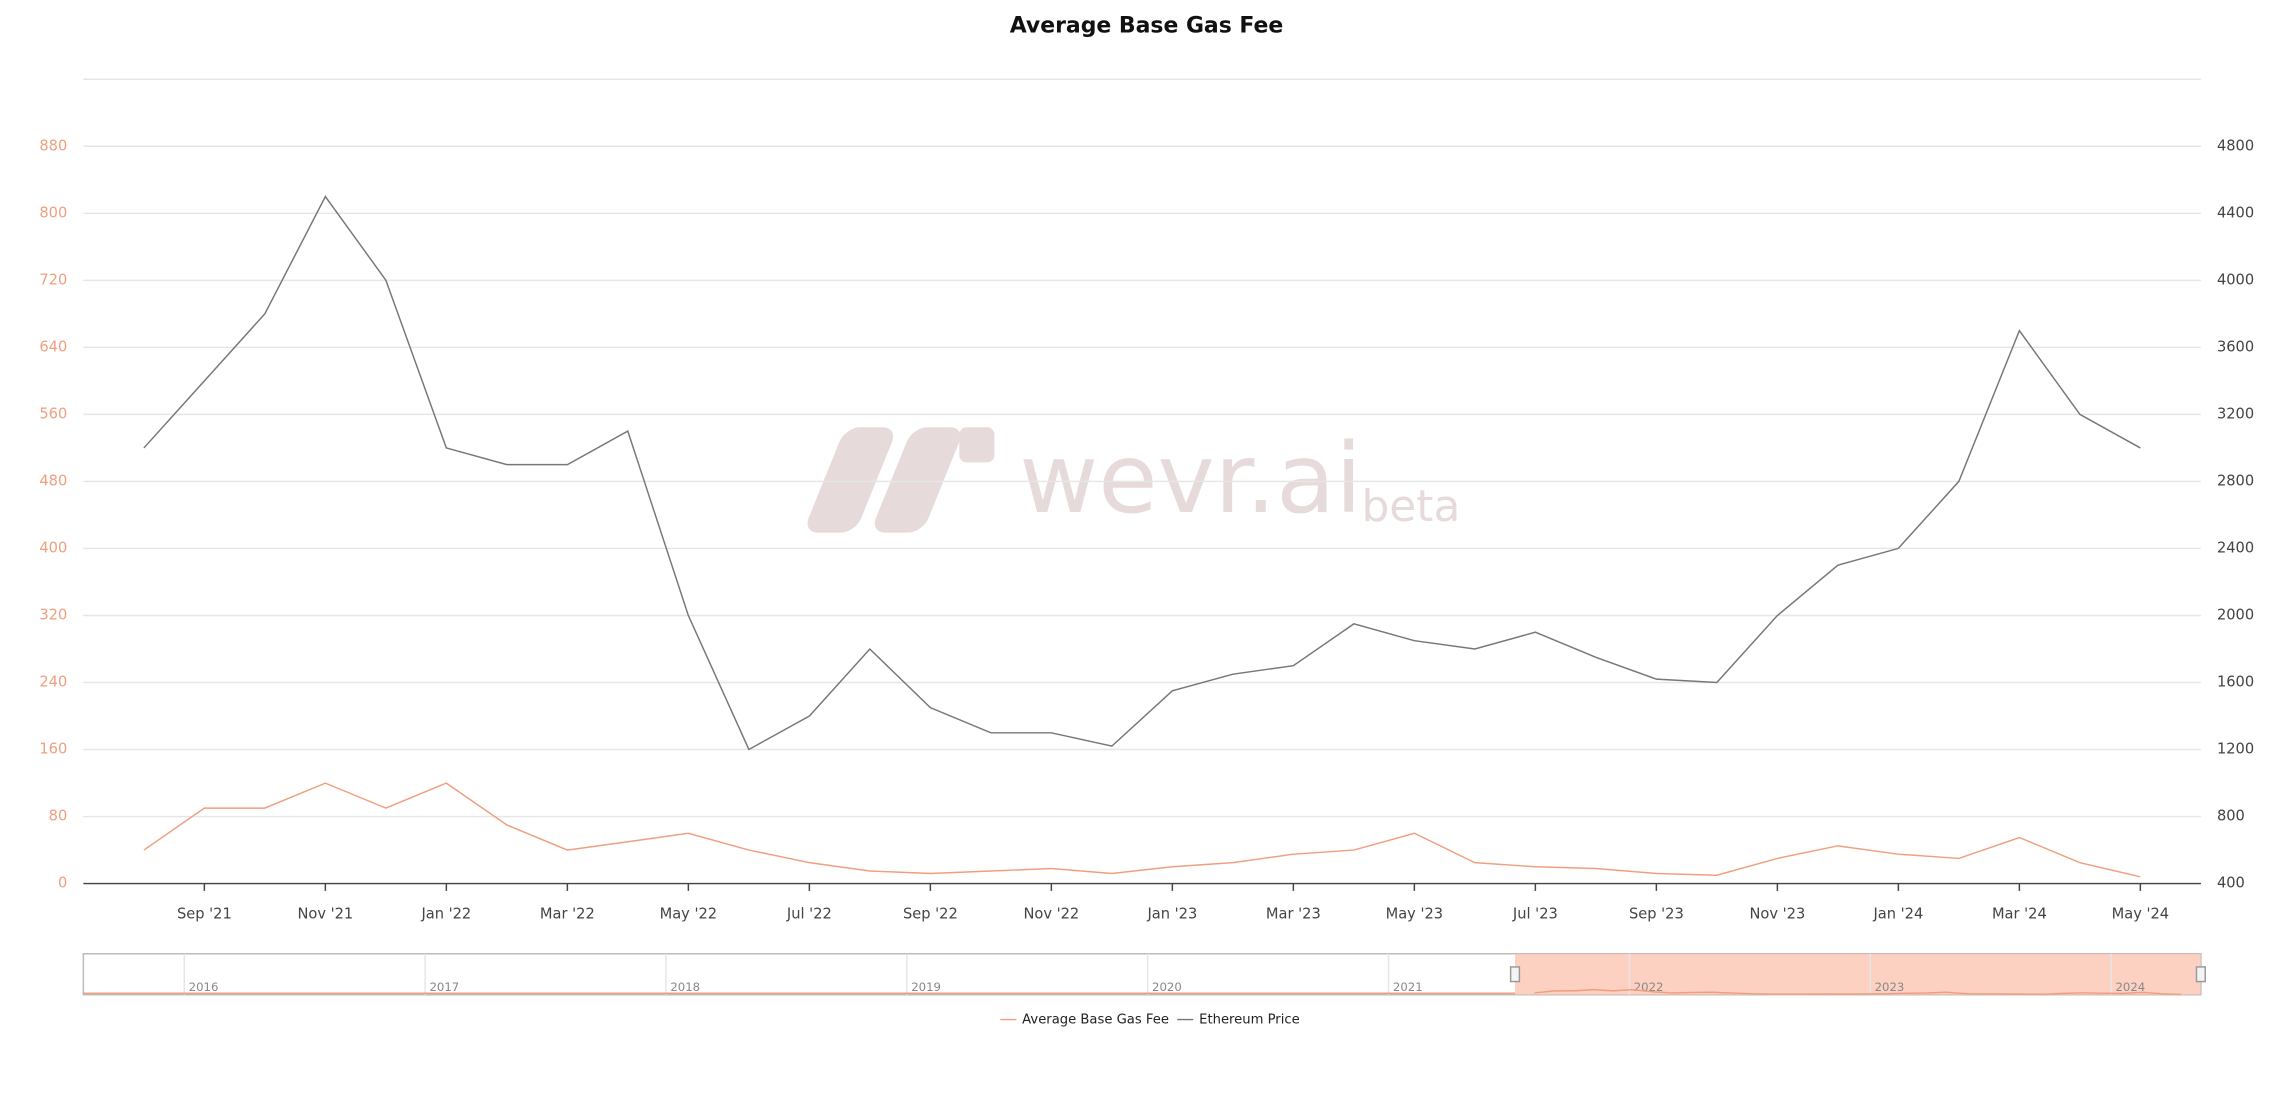 Image resolution: width=2293 pixels, height=1112 pixels. Describe the element at coordinates (53, 749) in the screenshot. I see `y-tick-label: 160` at that location.